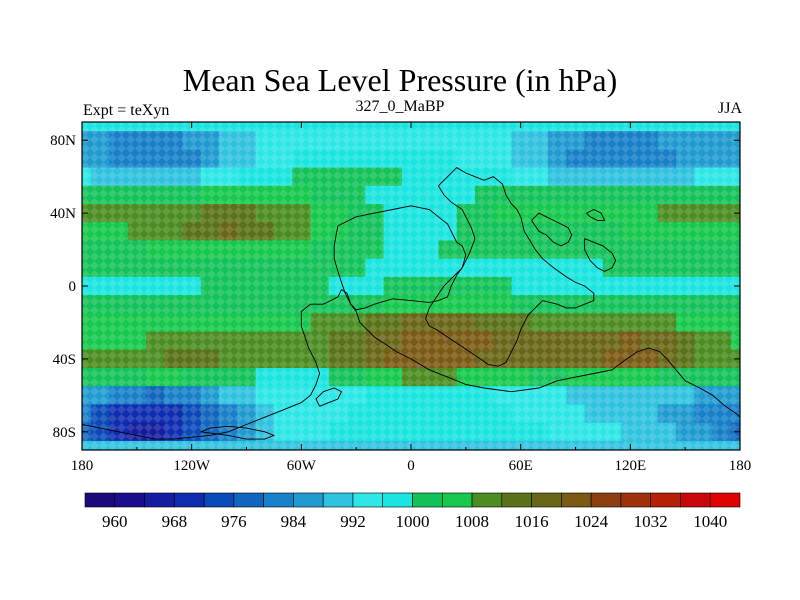 The width and height of the screenshot is (800, 600). Describe the element at coordinates (175, 521) in the screenshot. I see `colorbar-label: 968` at that location.